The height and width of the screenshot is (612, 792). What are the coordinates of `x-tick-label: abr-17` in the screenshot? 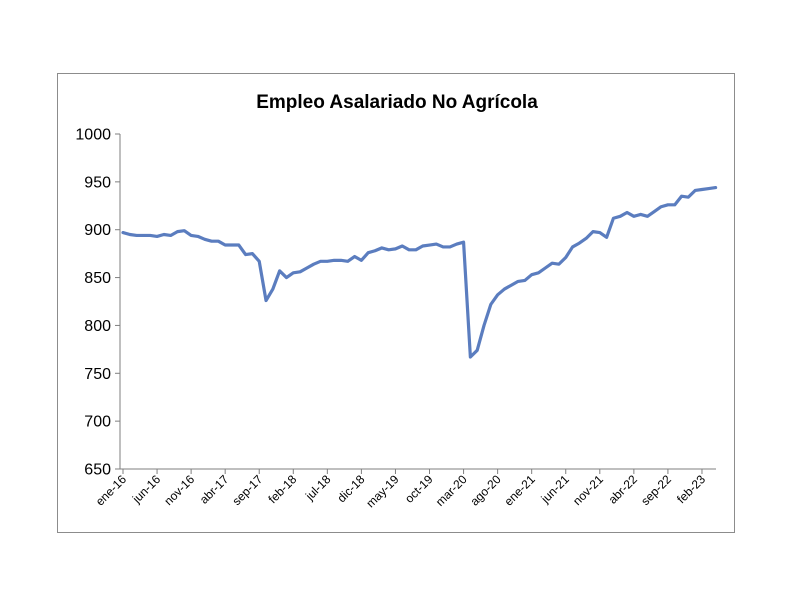 It's located at (214, 489).